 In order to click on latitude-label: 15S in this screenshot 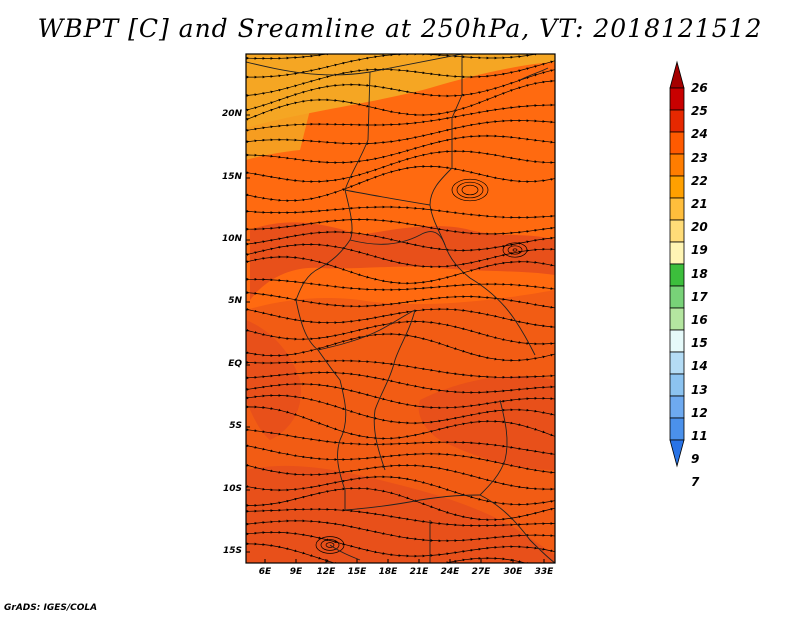, I will do `click(232, 551)`.